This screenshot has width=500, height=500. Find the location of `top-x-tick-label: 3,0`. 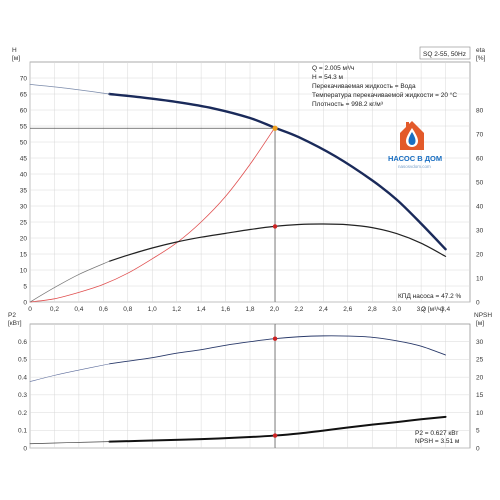

top-x-tick-label: 3,0 is located at coordinates (396, 309).